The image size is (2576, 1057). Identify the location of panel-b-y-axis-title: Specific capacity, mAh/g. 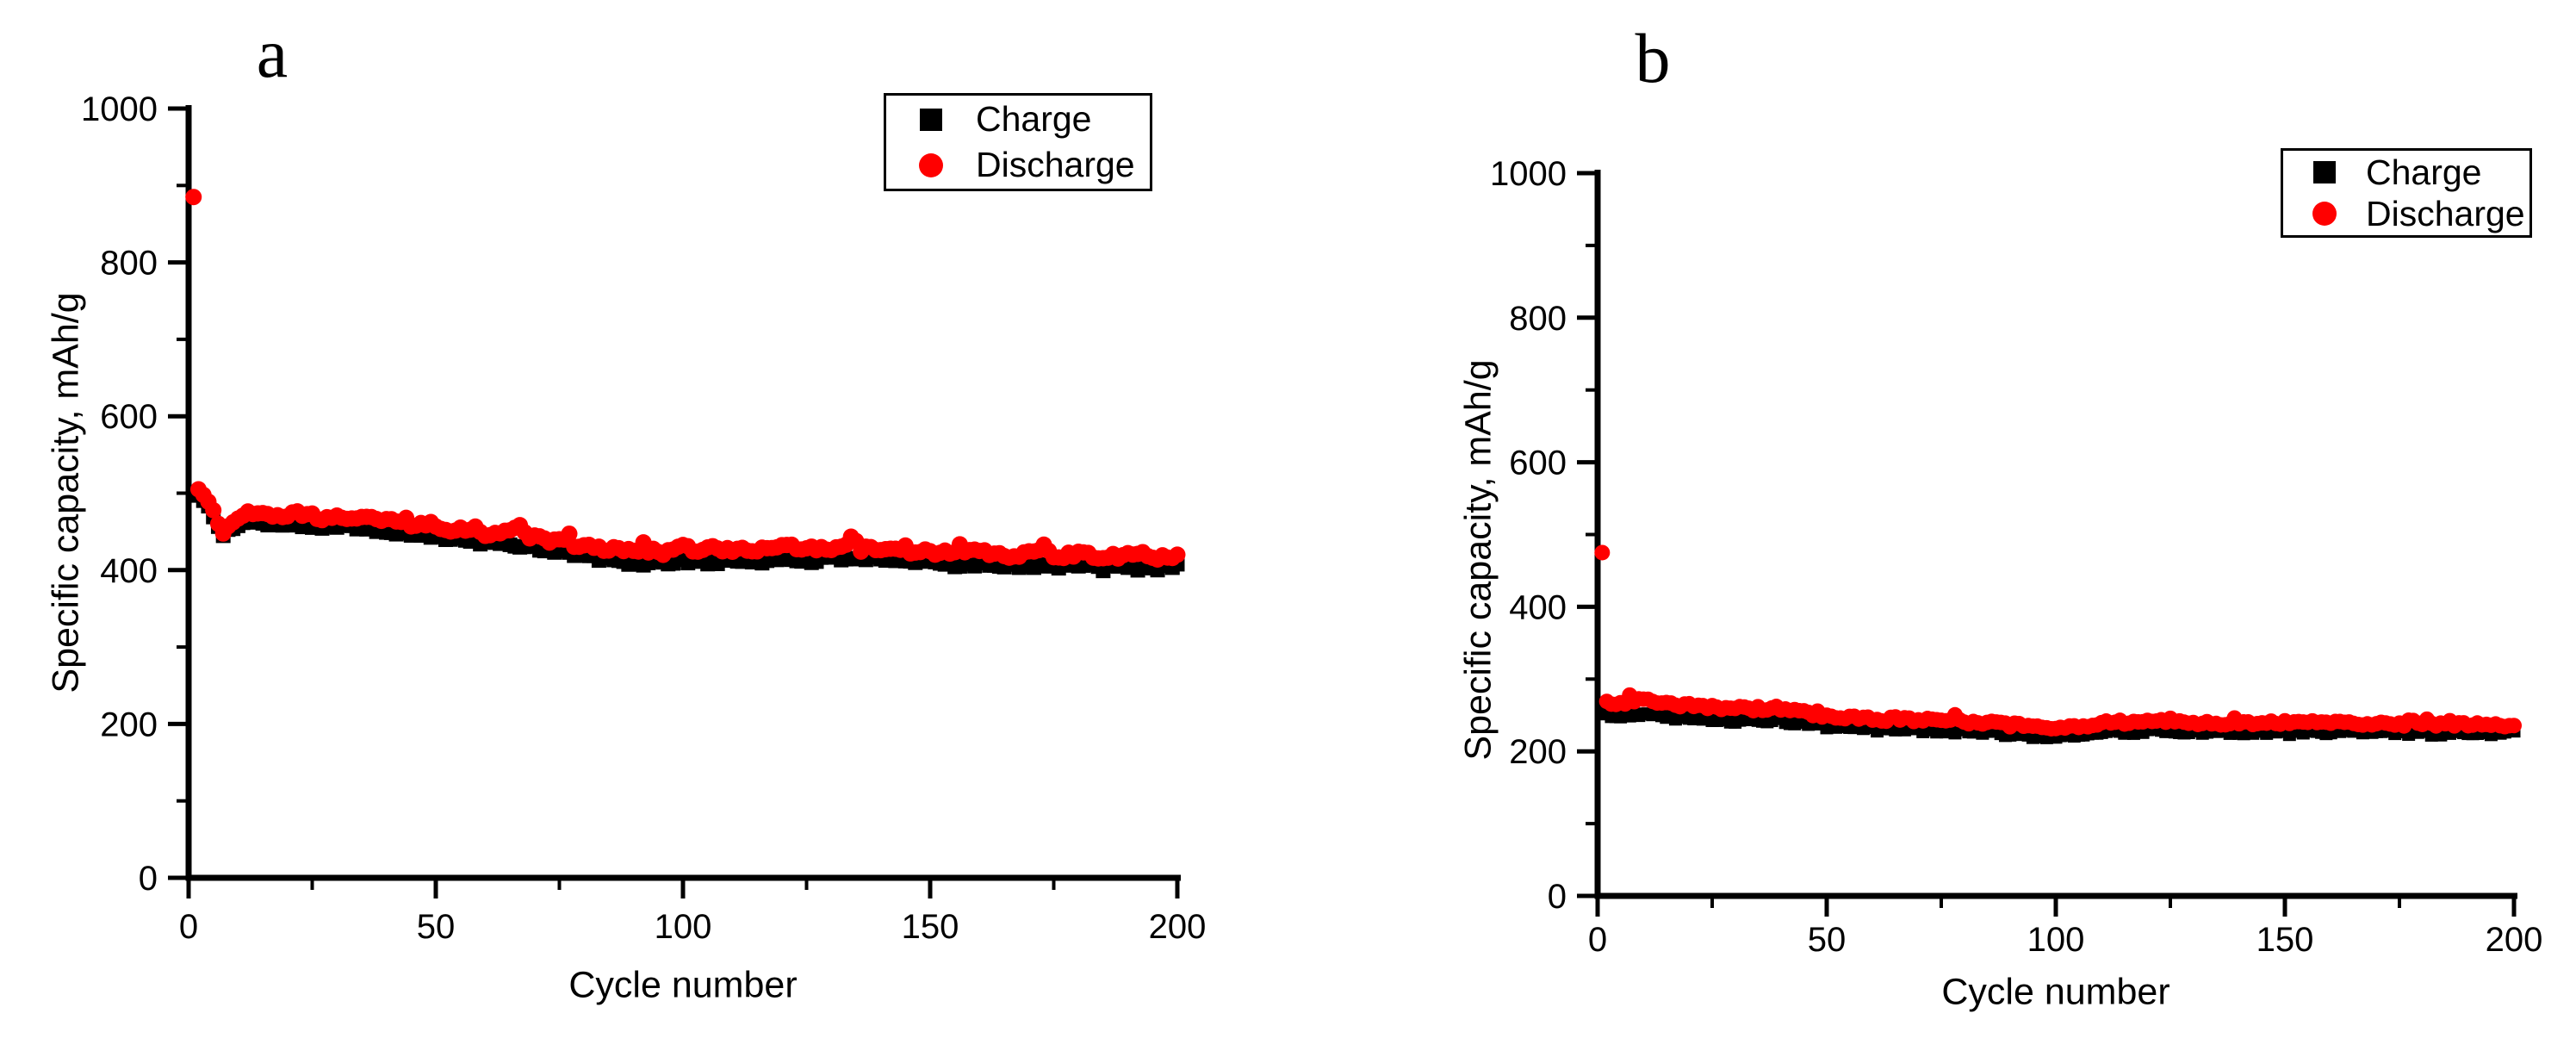
(1478, 560).